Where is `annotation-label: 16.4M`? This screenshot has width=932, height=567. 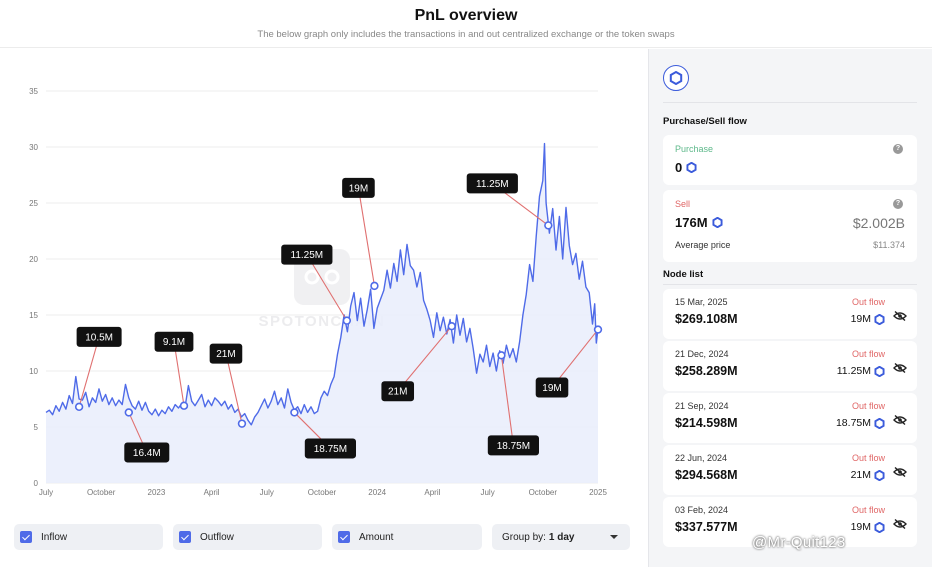
annotation-label: 16.4M is located at coordinates (147, 453).